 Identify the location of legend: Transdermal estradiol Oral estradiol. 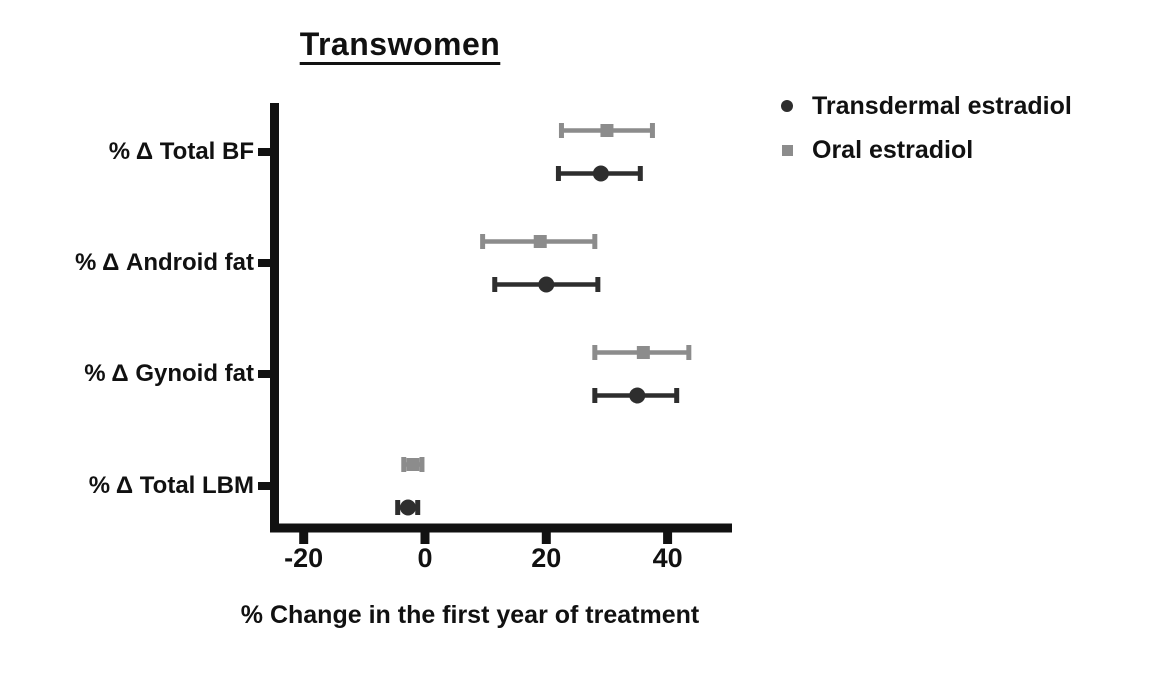
(925, 128).